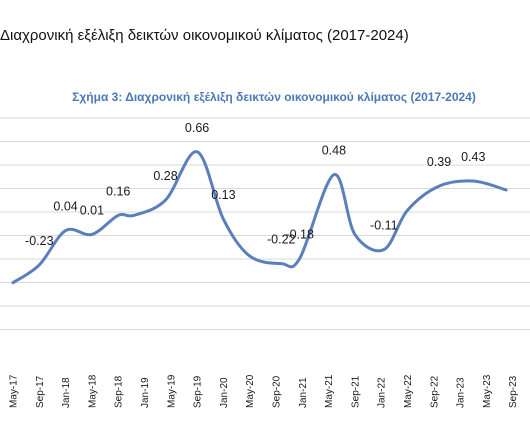 This screenshot has height=424, width=530. What do you see at coordinates (382, 392) in the screenshot?
I see `x-tick-label: Jan-22` at bounding box center [382, 392].